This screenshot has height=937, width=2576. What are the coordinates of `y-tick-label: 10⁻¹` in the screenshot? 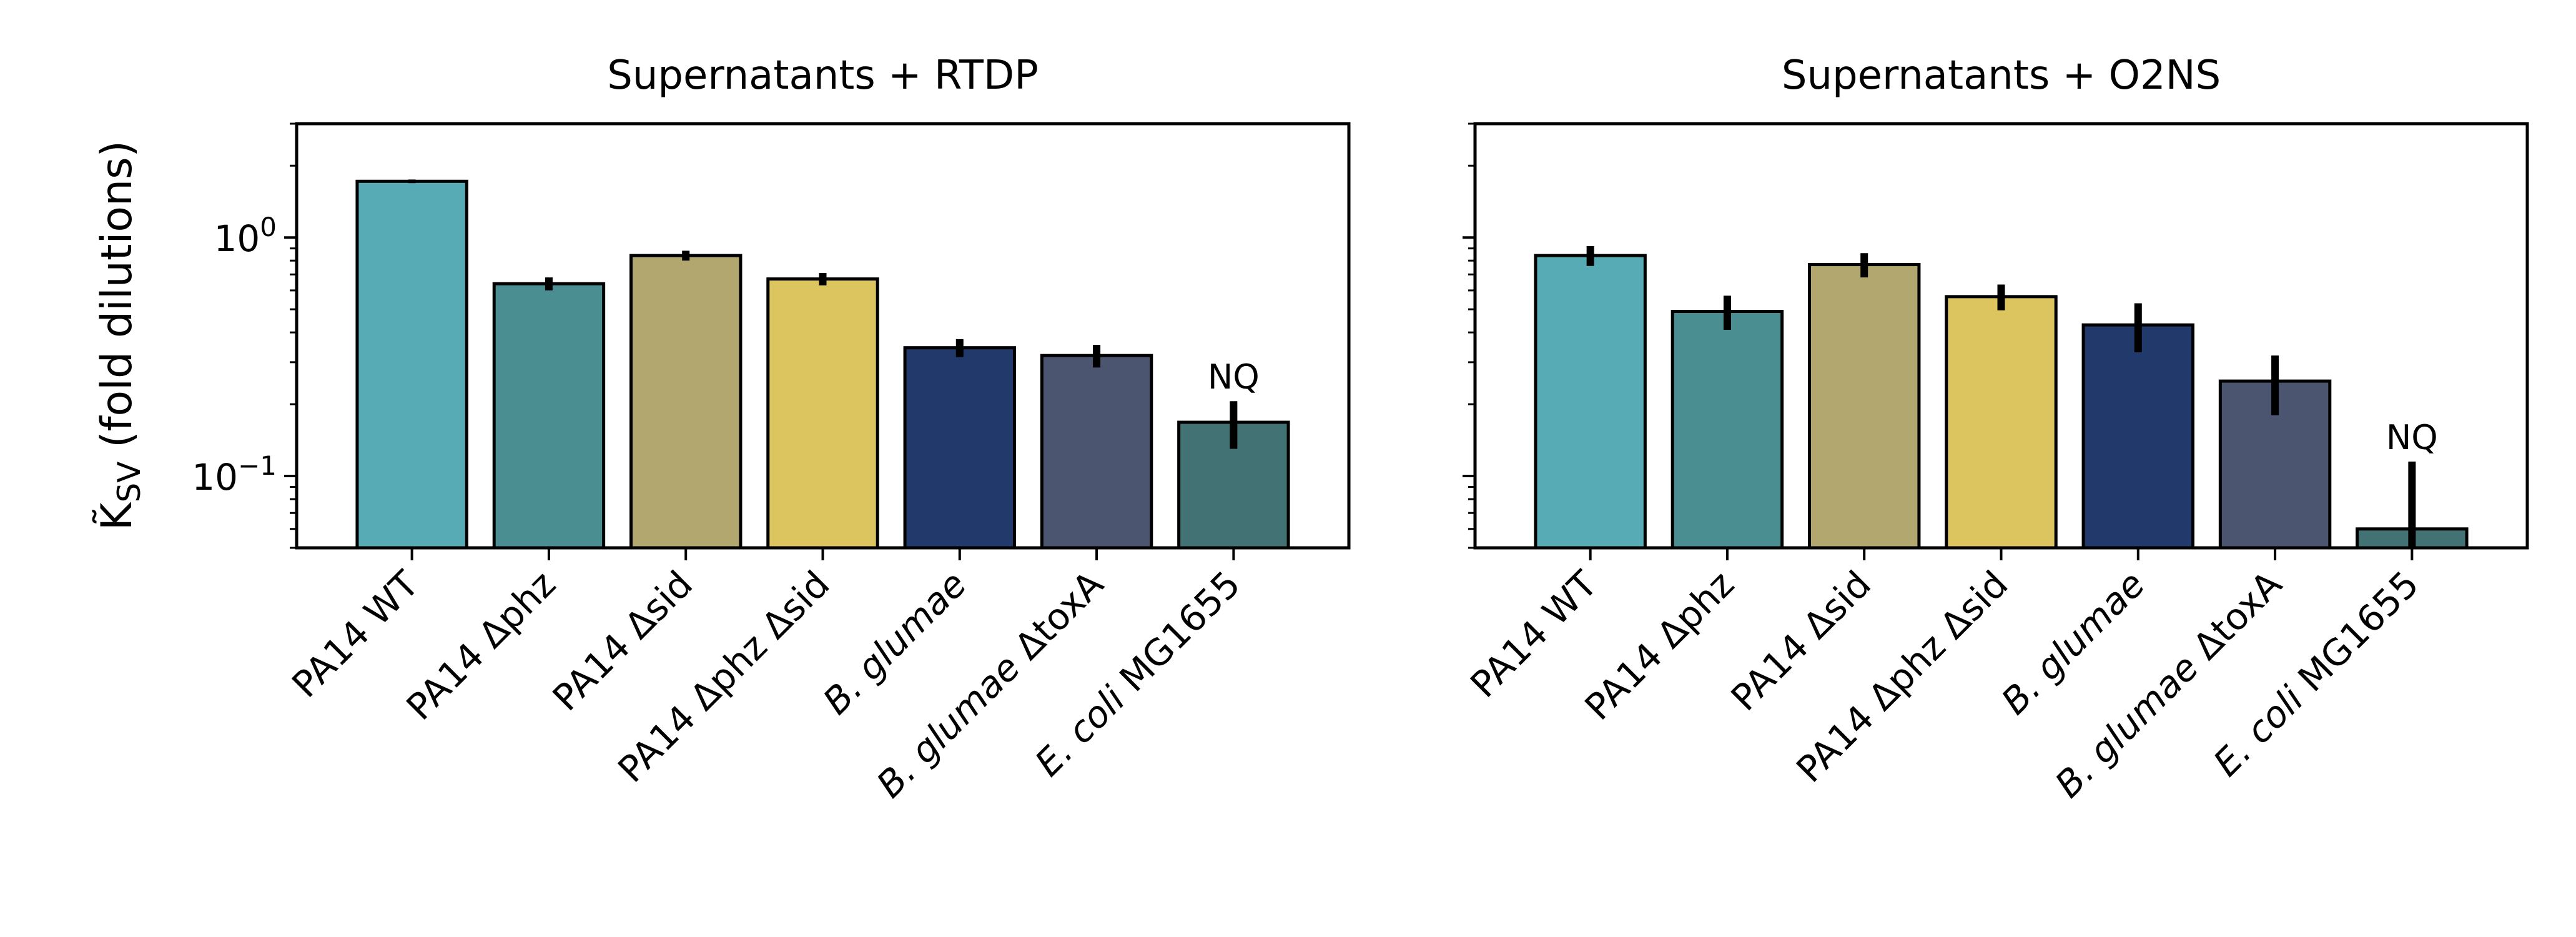 It's located at (235, 474).